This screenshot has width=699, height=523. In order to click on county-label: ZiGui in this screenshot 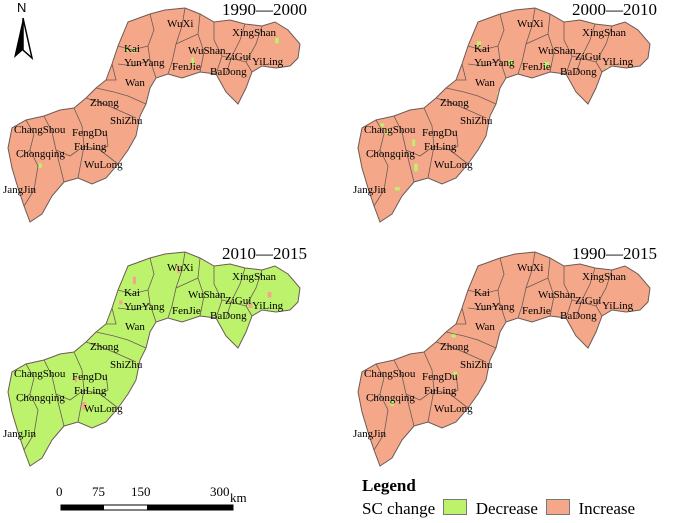, I will do `click(238, 57)`.